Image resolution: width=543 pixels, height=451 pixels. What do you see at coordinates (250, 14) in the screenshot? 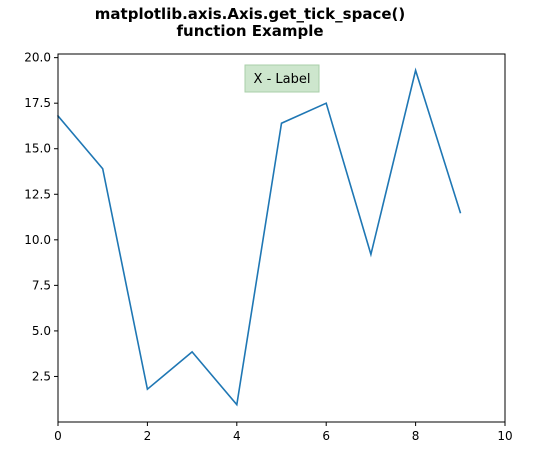
I see `chart-title-line-1: matplotlib.axis.Axis.get_tick_space()` at bounding box center [250, 14].